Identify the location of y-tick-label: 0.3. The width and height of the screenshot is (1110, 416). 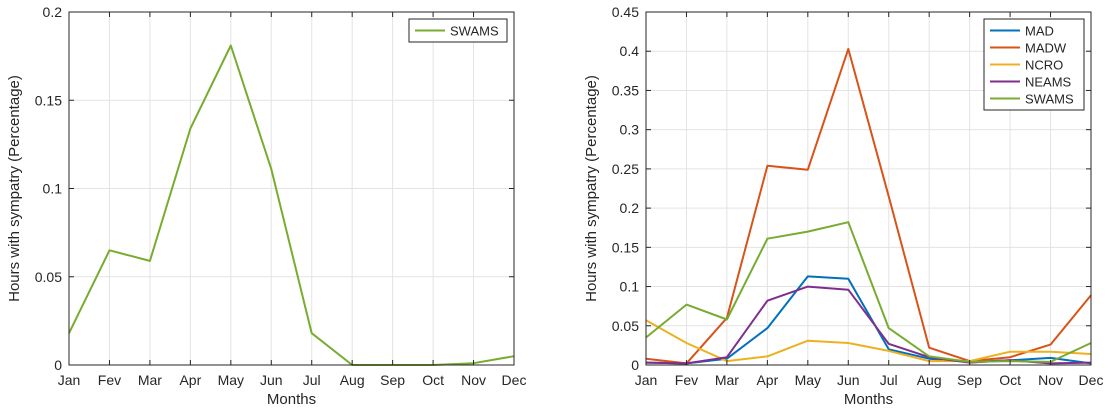
(630, 130).